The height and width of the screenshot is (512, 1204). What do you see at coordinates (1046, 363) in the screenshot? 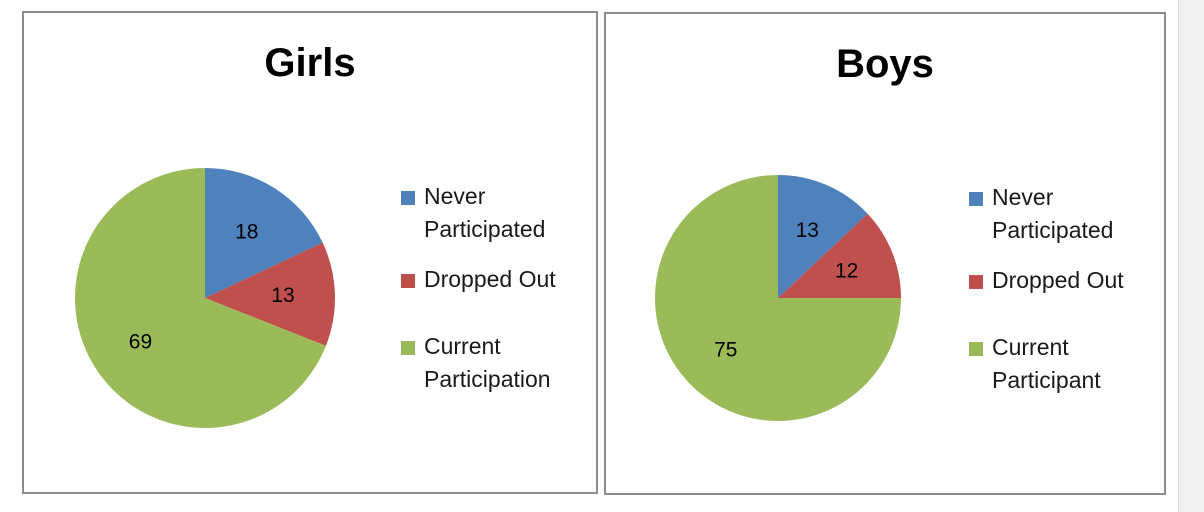
I see `legend-label: Current Participant` at bounding box center [1046, 363].